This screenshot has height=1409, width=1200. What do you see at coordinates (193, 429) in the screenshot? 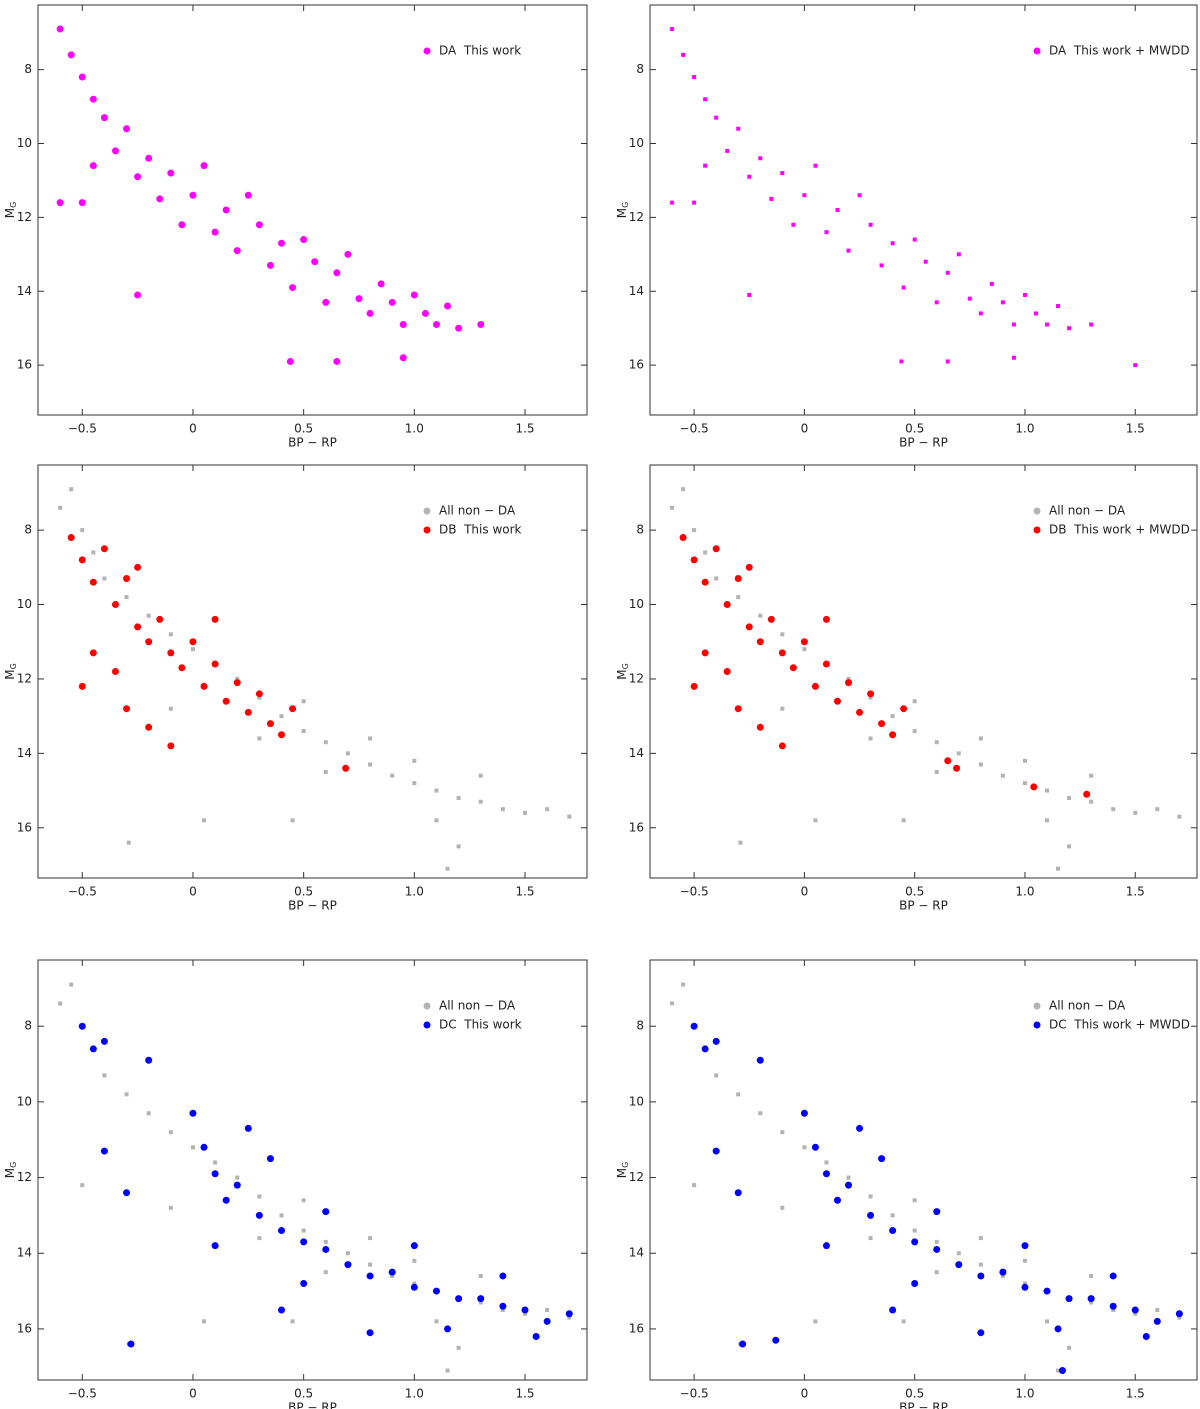
I see `x-tick-label: 0` at bounding box center [193, 429].